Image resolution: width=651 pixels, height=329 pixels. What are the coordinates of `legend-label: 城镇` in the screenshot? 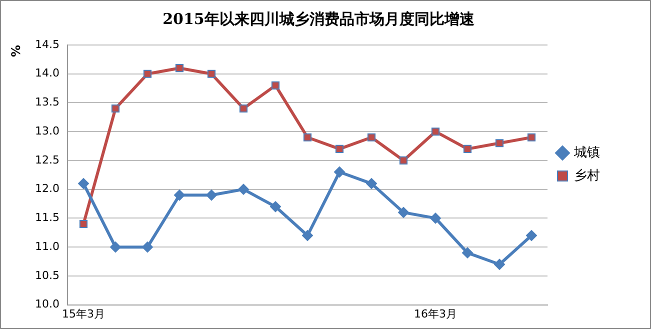 It's located at (586, 152).